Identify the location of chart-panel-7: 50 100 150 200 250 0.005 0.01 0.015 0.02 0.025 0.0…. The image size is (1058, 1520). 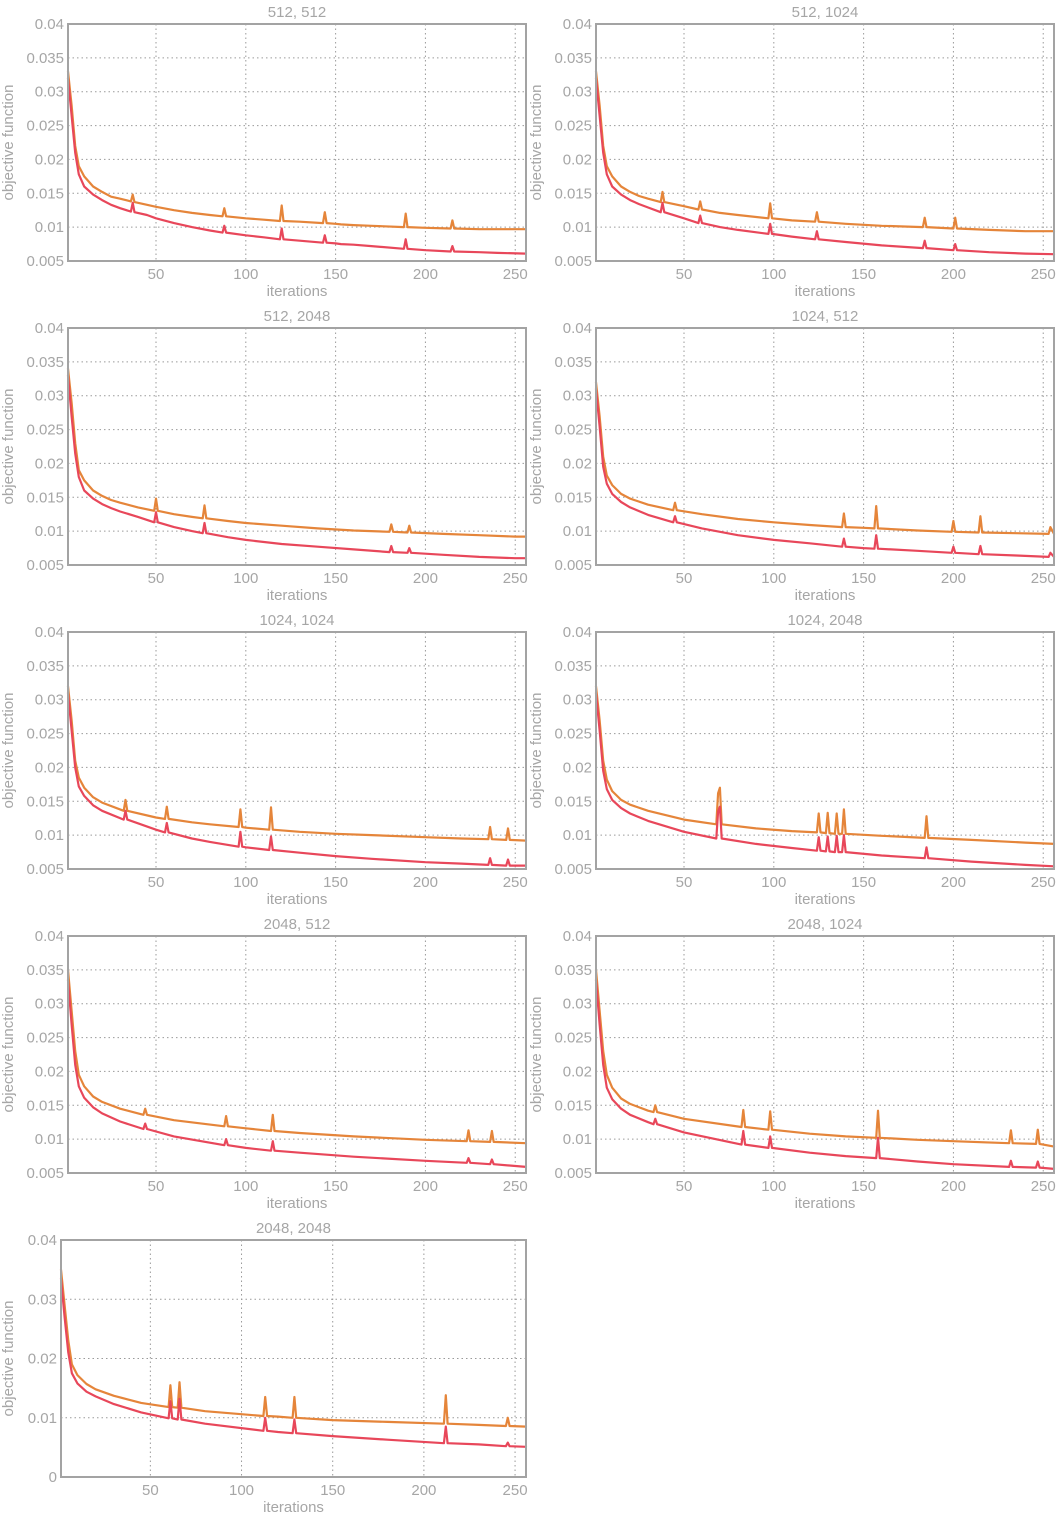
(264, 1064).